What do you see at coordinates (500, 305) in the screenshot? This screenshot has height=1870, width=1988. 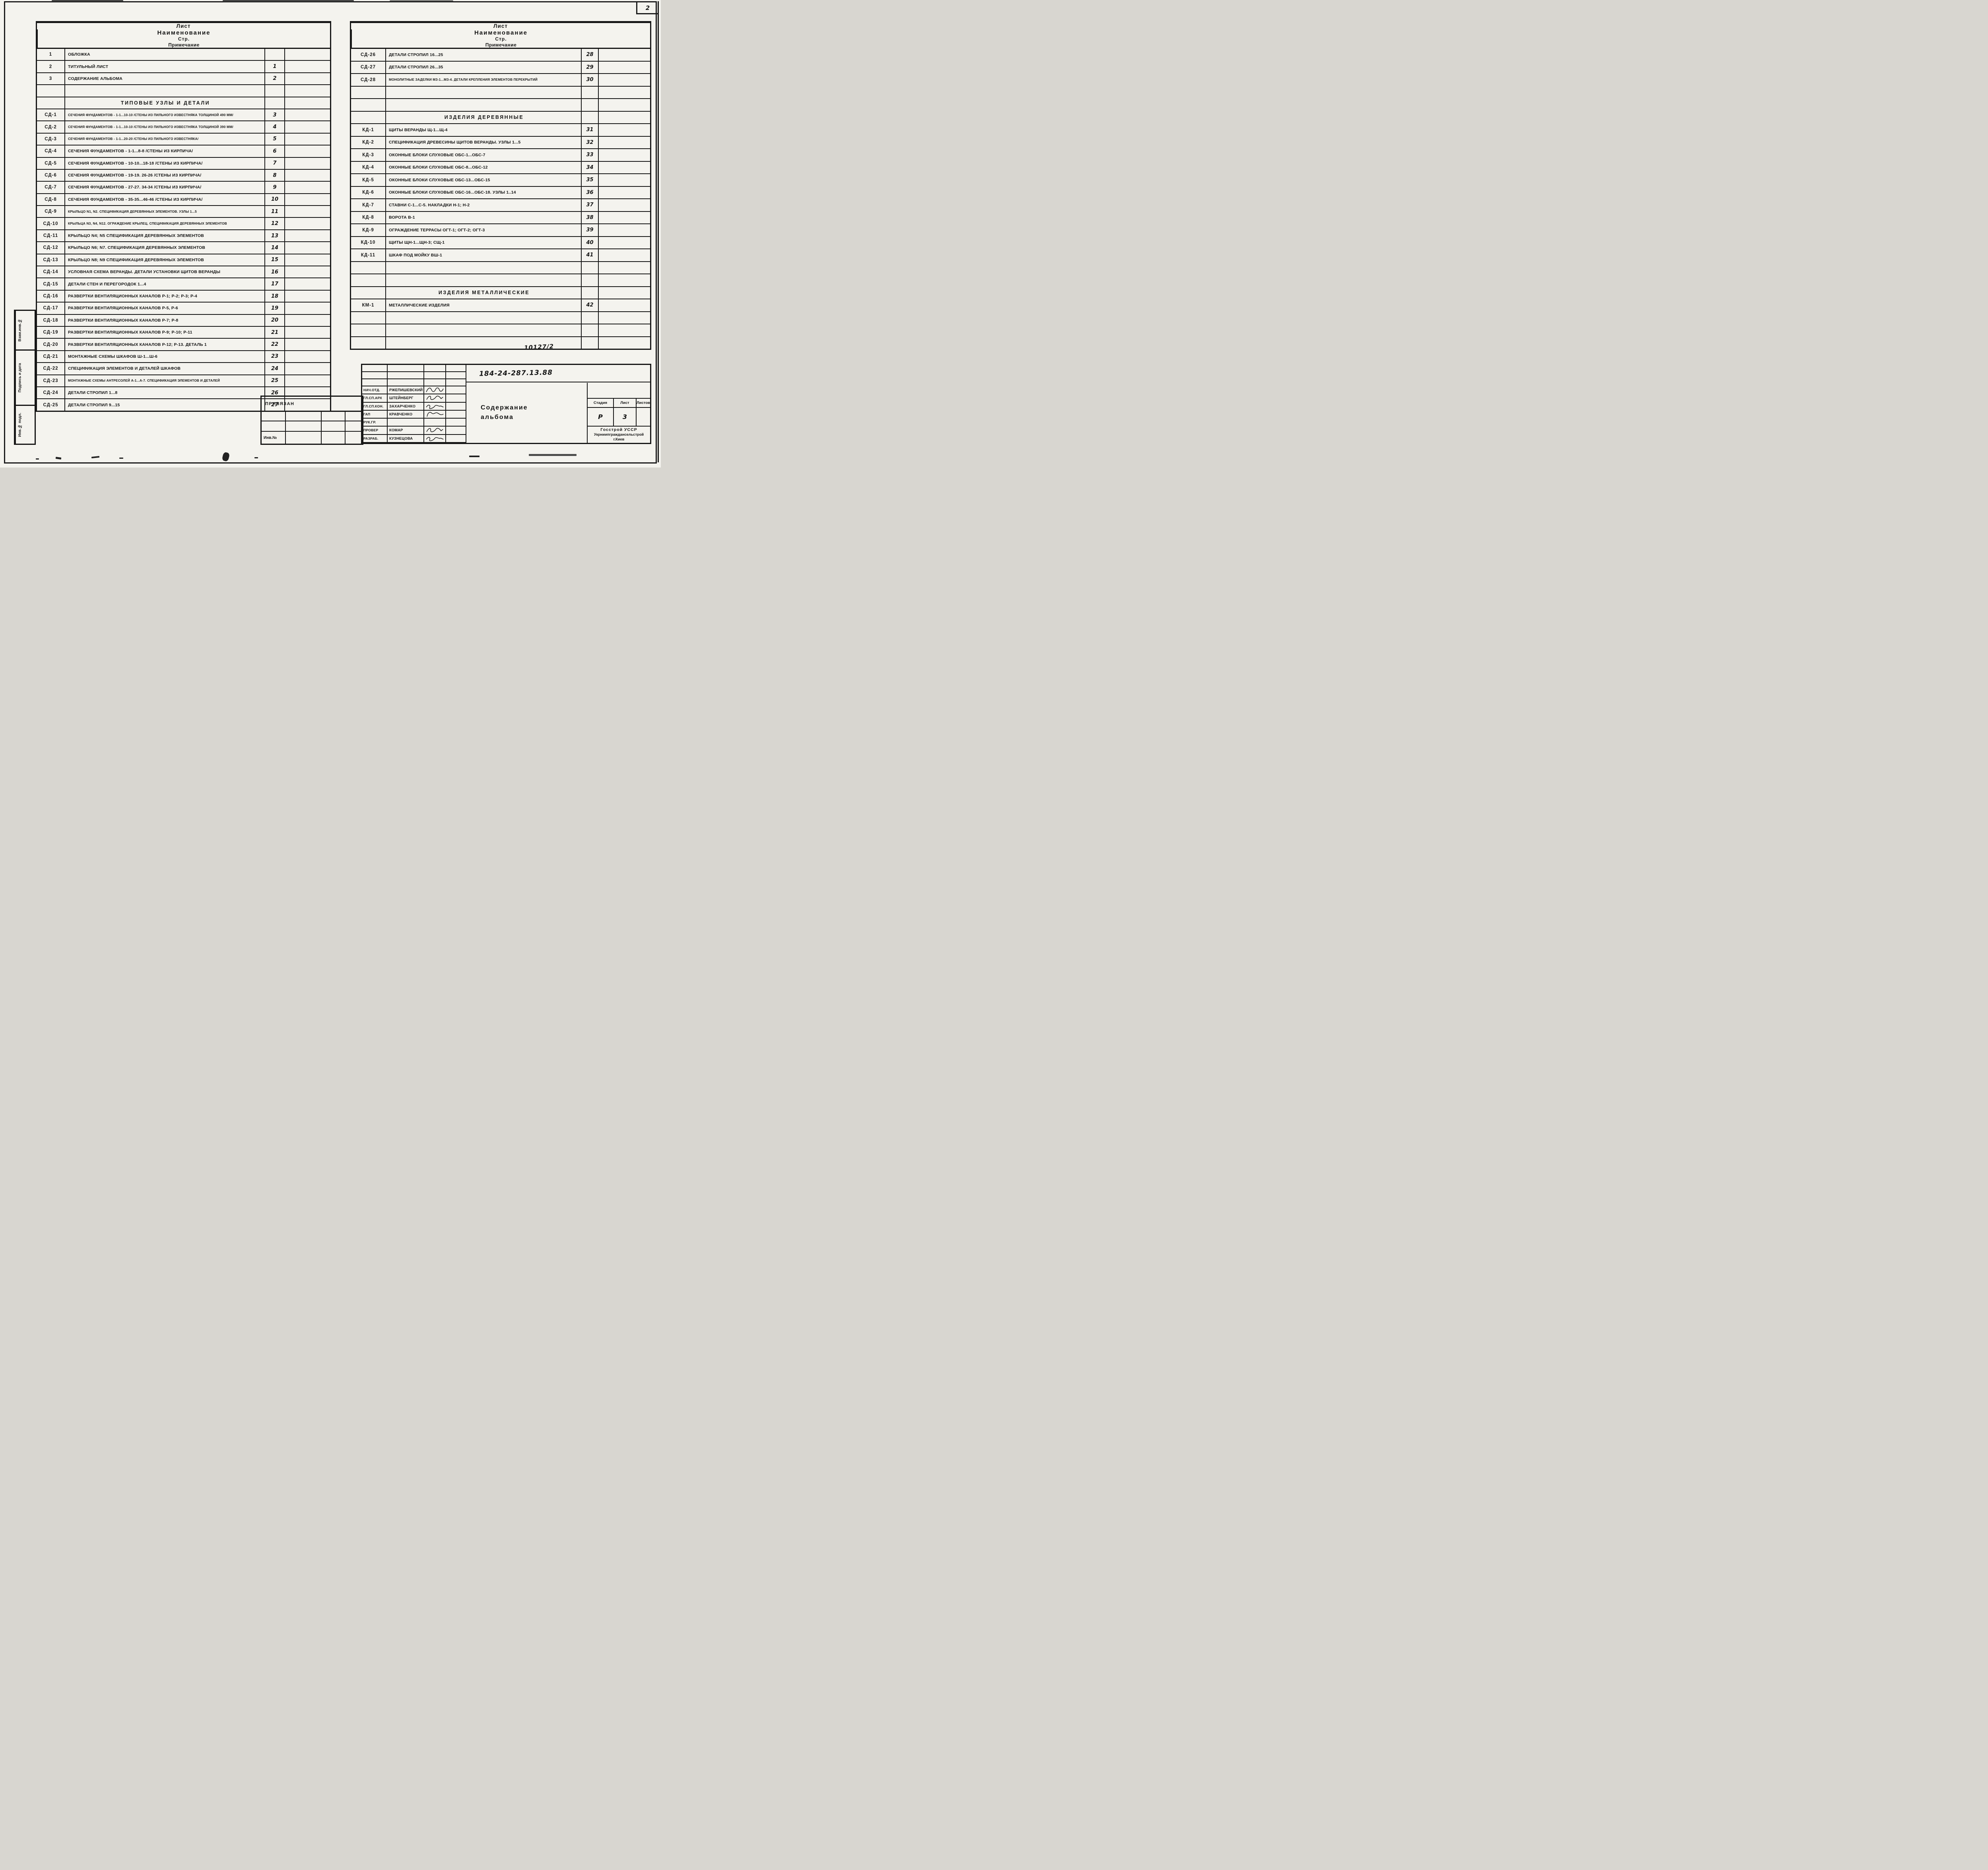 I see `table-row: КМ-1 МЕТАЛЛИЧЕСКИЕ ИЗДЕЛИЯ 42` at bounding box center [500, 305].